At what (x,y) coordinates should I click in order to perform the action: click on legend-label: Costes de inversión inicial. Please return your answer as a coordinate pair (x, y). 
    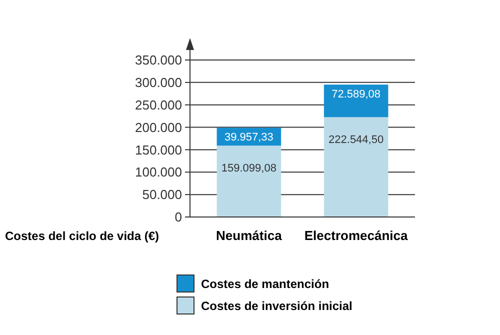
    Looking at the image, I should click on (276, 306).